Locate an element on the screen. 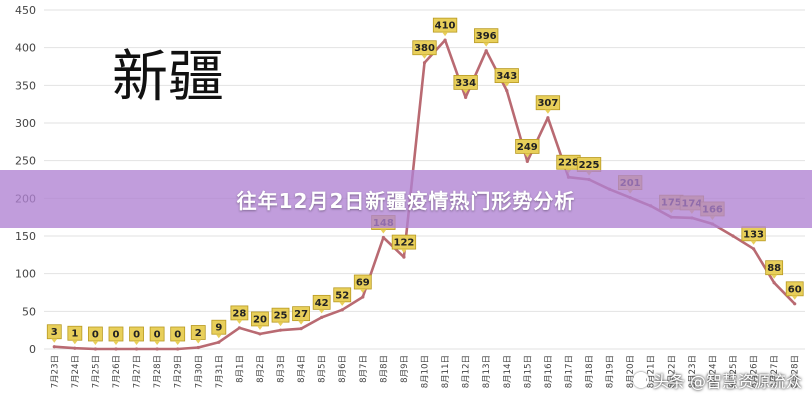 Image resolution: width=812 pixels, height=400 pixels. data-label: 334 is located at coordinates (465, 84).